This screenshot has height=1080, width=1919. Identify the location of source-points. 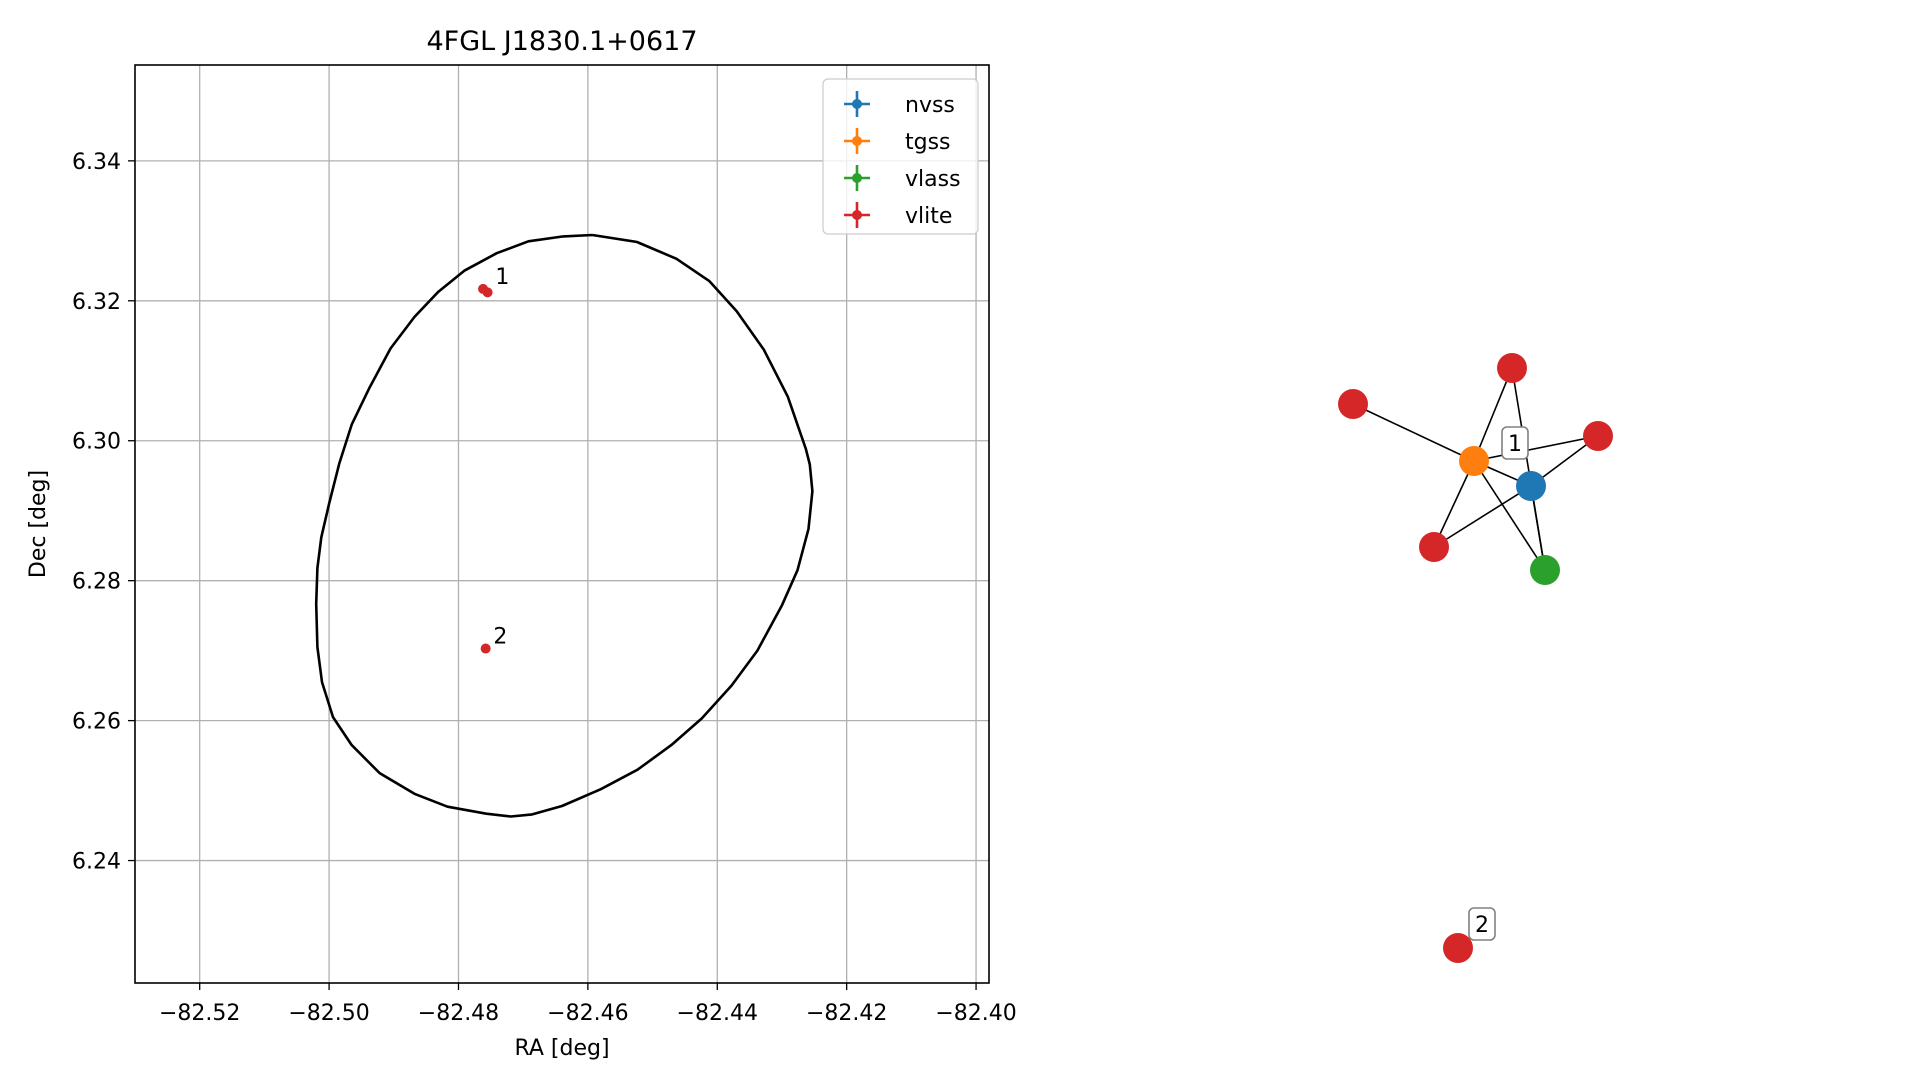
(485, 468).